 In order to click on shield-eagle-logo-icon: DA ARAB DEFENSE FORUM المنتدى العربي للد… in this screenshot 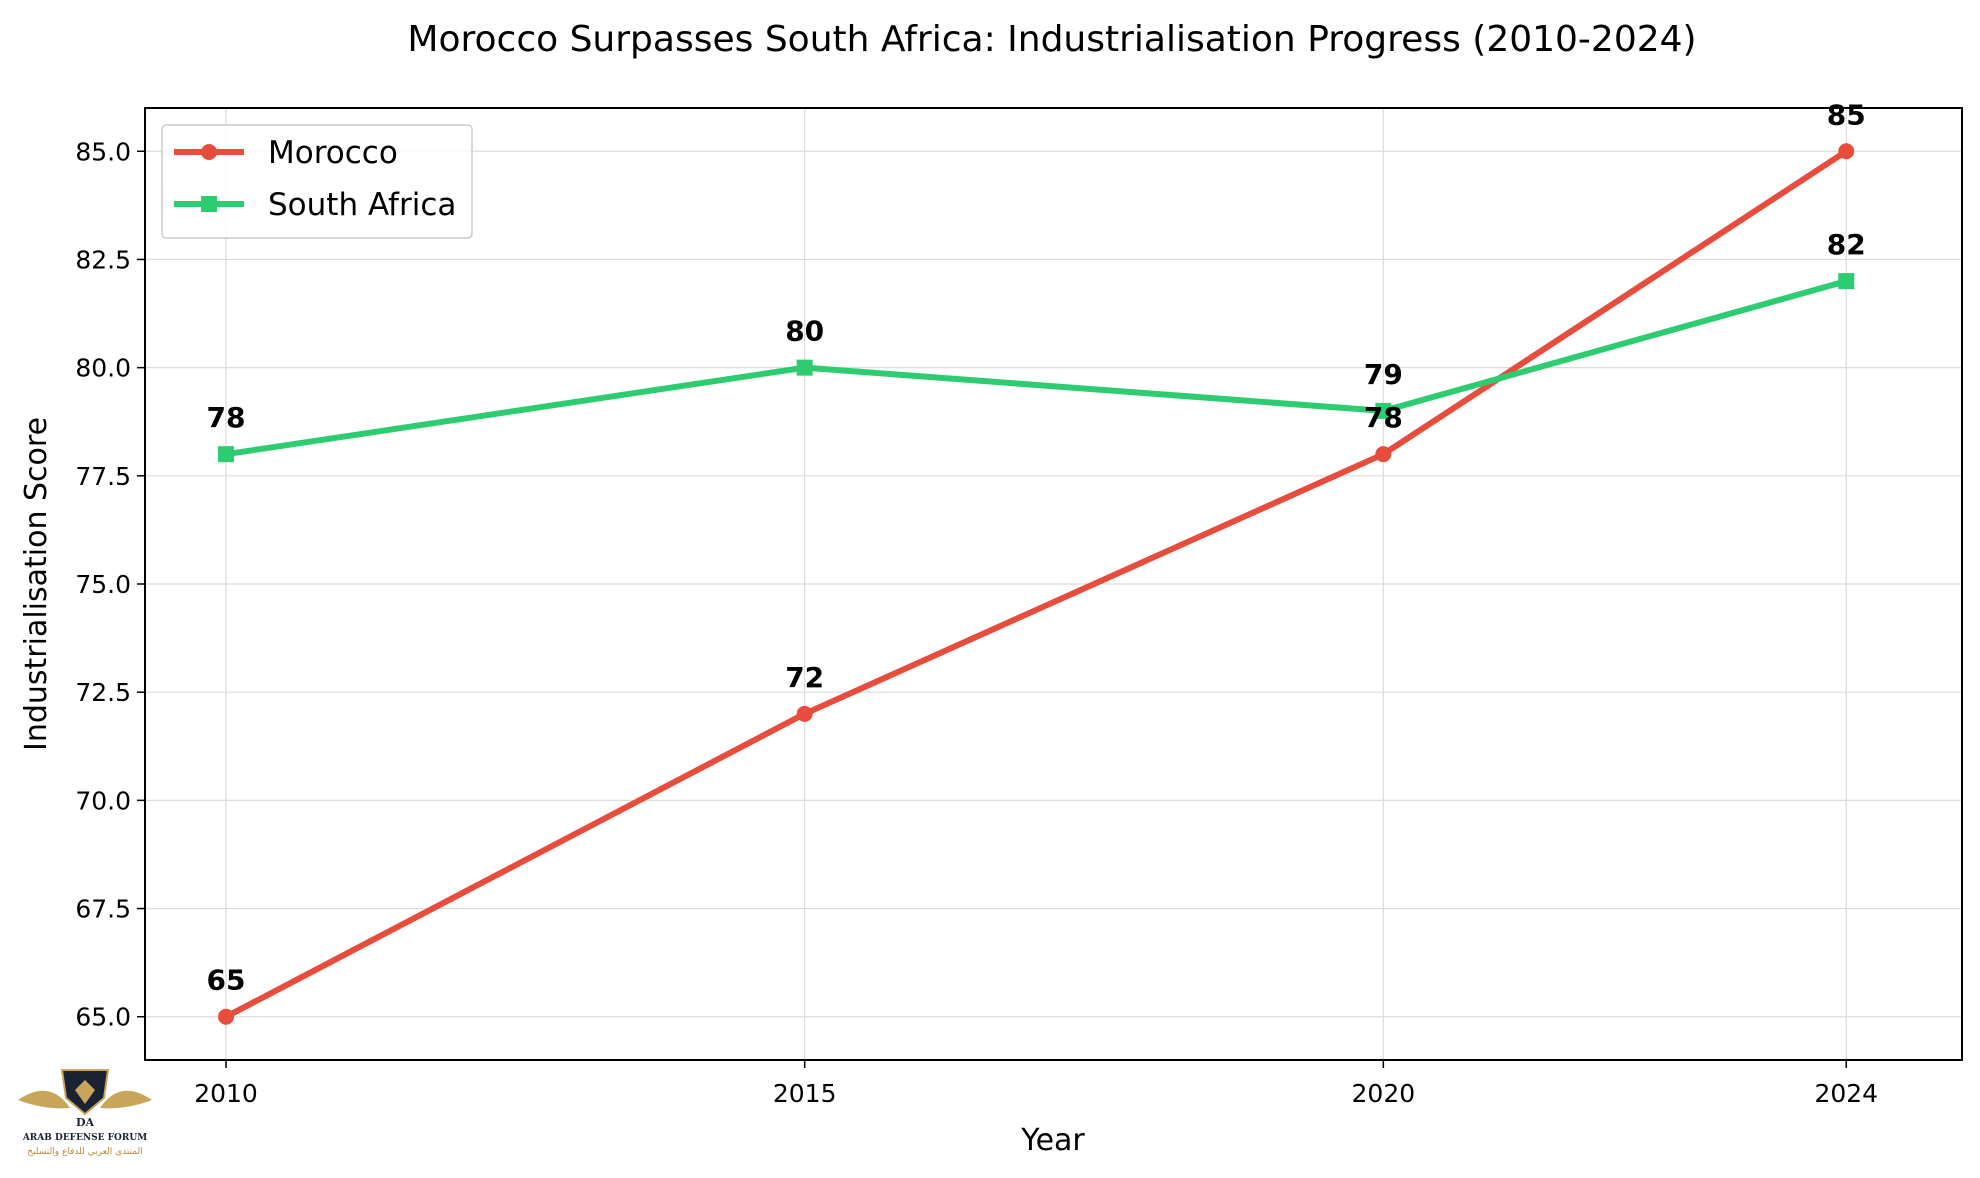, I will do `click(85, 1113)`.